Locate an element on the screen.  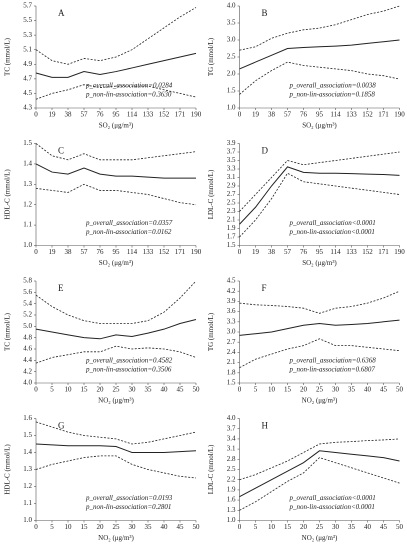
y-tick-label: 2.9 is located at coordinates (231, 186).